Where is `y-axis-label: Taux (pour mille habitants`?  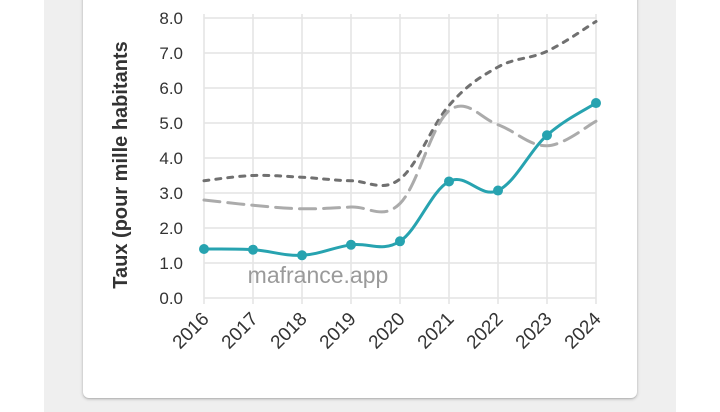
y-axis-label: Taux (pour mille habitants is located at coordinates (121, 164).